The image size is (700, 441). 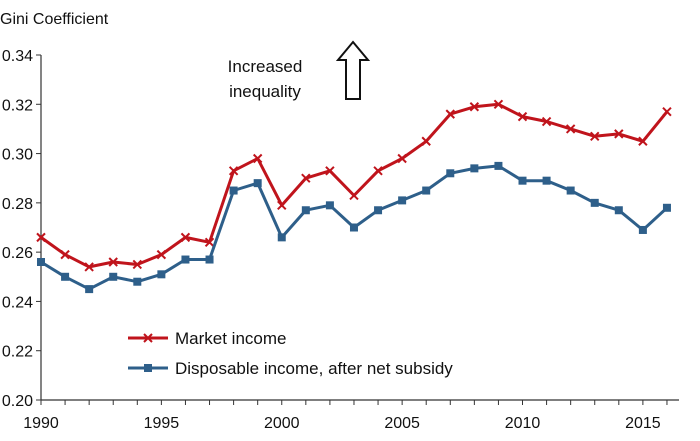 What do you see at coordinates (17, 105) in the screenshot?
I see `y-tick-label: 0.32` at bounding box center [17, 105].